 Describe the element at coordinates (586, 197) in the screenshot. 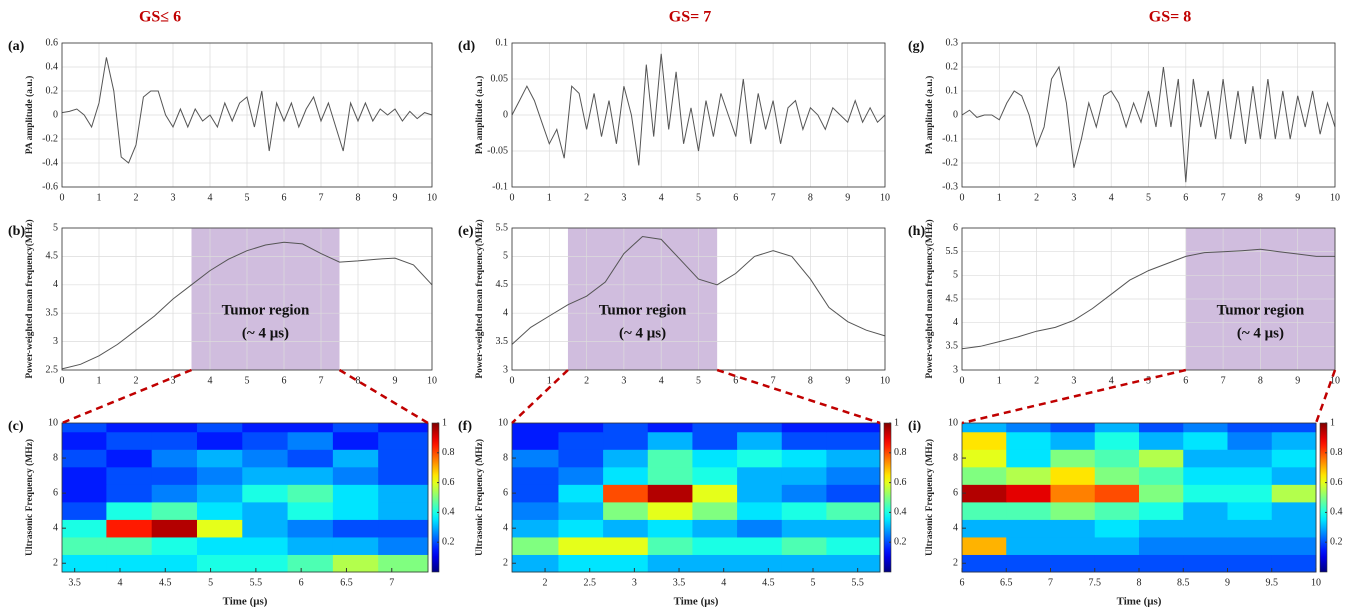

I see `x-tick-label: 2` at that location.